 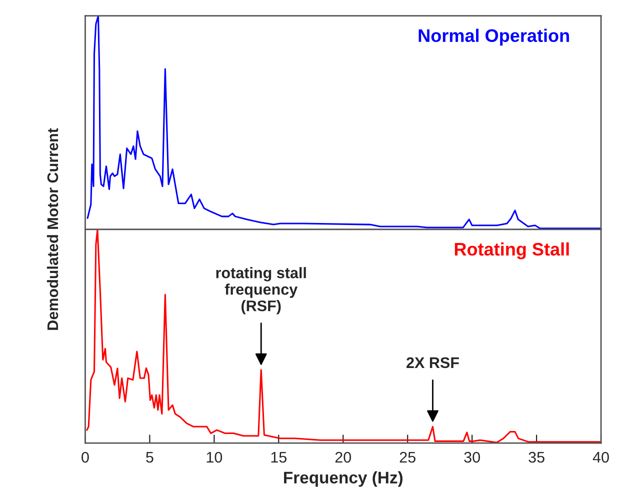 What do you see at coordinates (408, 457) in the screenshot?
I see `x-tick-label: 25` at bounding box center [408, 457].